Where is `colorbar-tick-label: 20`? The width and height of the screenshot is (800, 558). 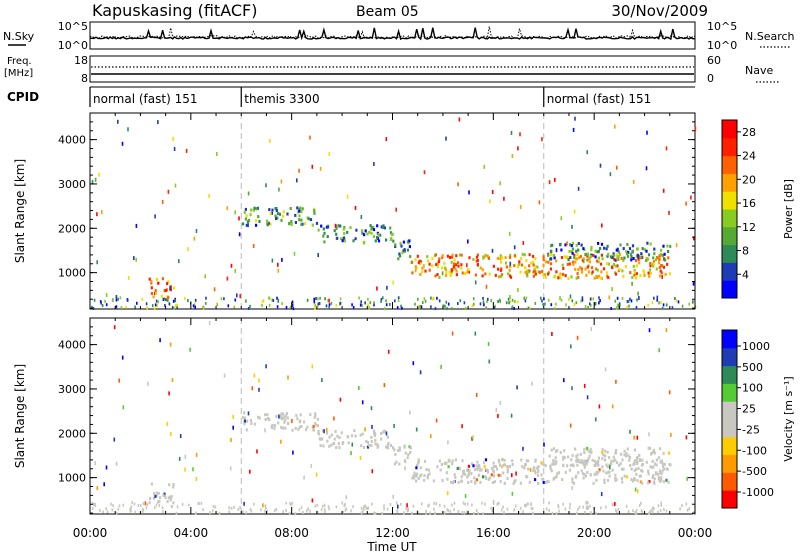
colorbar-tick-label: 20 is located at coordinates (749, 179).